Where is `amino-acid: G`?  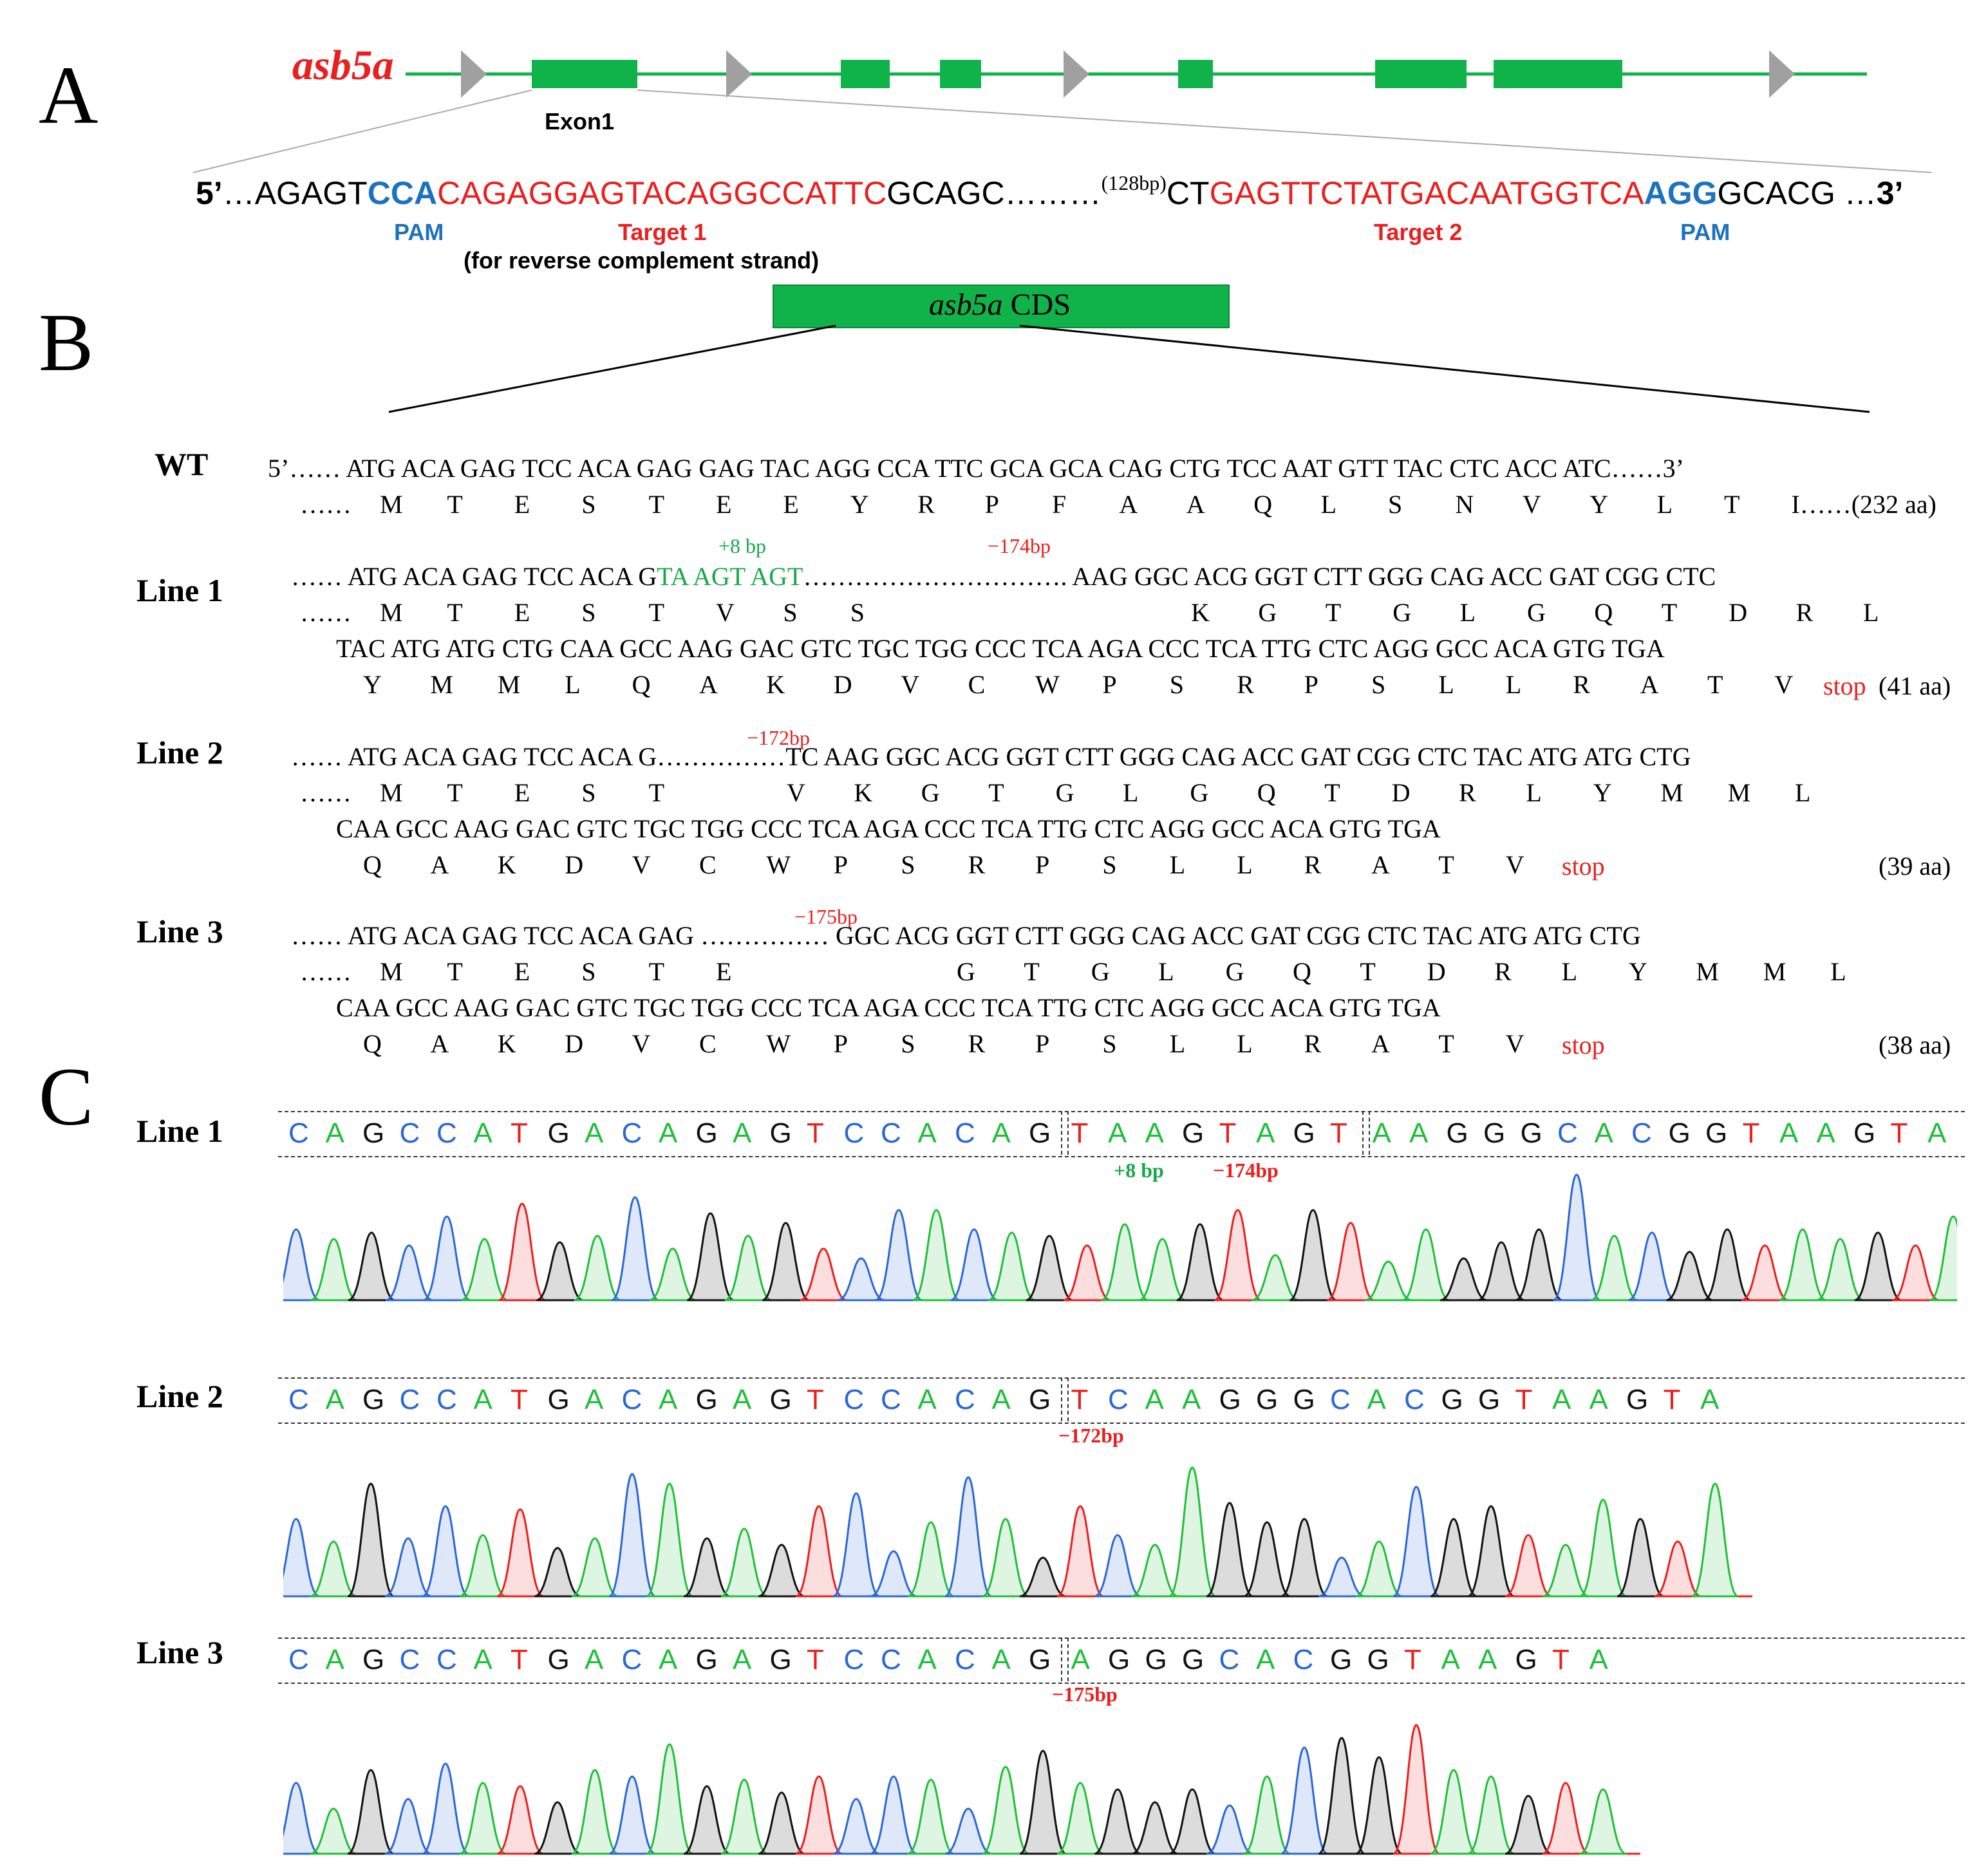 amino-acid: G is located at coordinates (1536, 612).